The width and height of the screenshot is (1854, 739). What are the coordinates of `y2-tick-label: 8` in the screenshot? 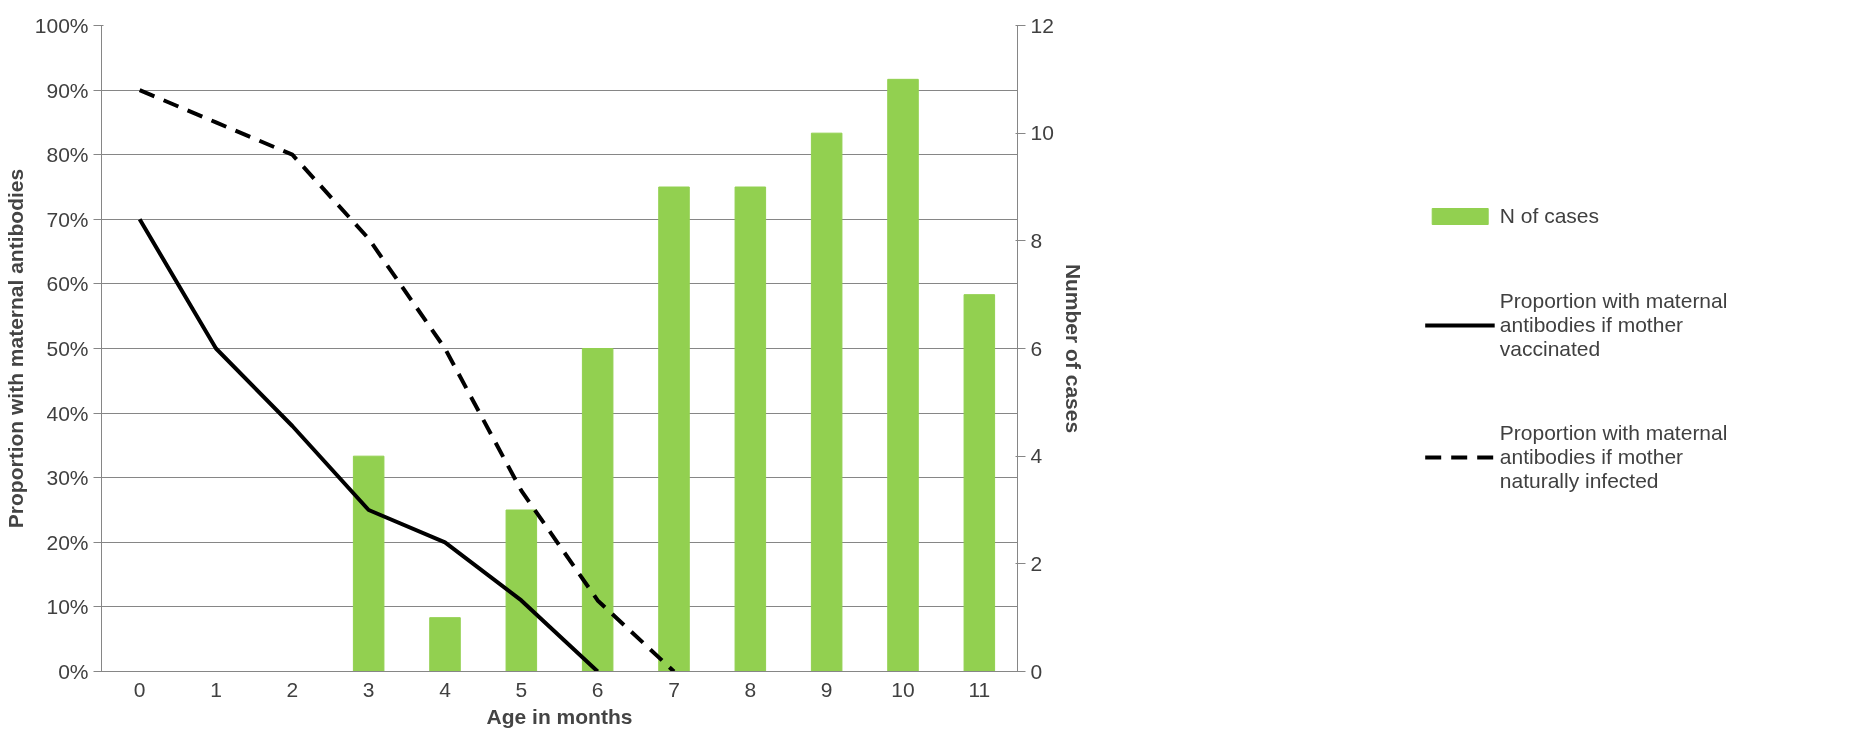 It's located at (1036, 240).